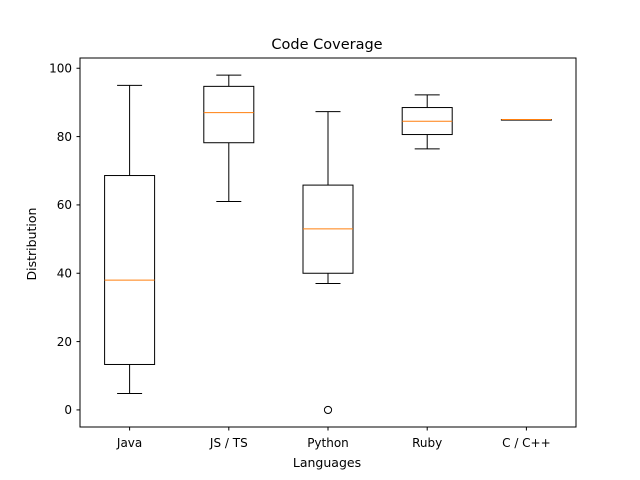 Image resolution: width=640 pixels, height=480 pixels. What do you see at coordinates (228, 443) in the screenshot?
I see `x-tick-label: JS / TS` at bounding box center [228, 443].